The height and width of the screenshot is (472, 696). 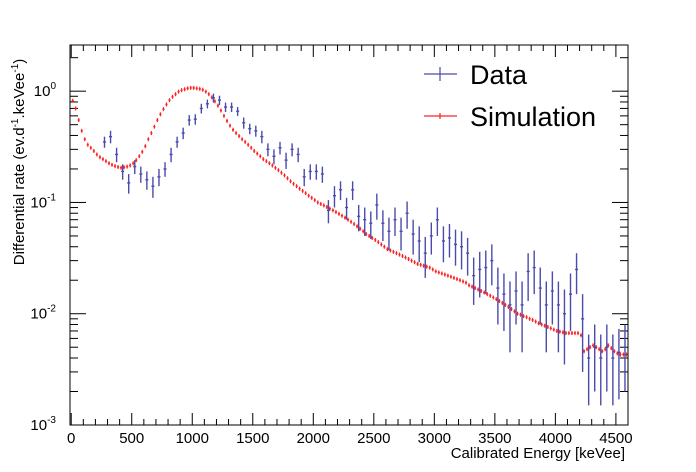 I want to click on y-tick-exponent: -2, so click(x=51, y=309).